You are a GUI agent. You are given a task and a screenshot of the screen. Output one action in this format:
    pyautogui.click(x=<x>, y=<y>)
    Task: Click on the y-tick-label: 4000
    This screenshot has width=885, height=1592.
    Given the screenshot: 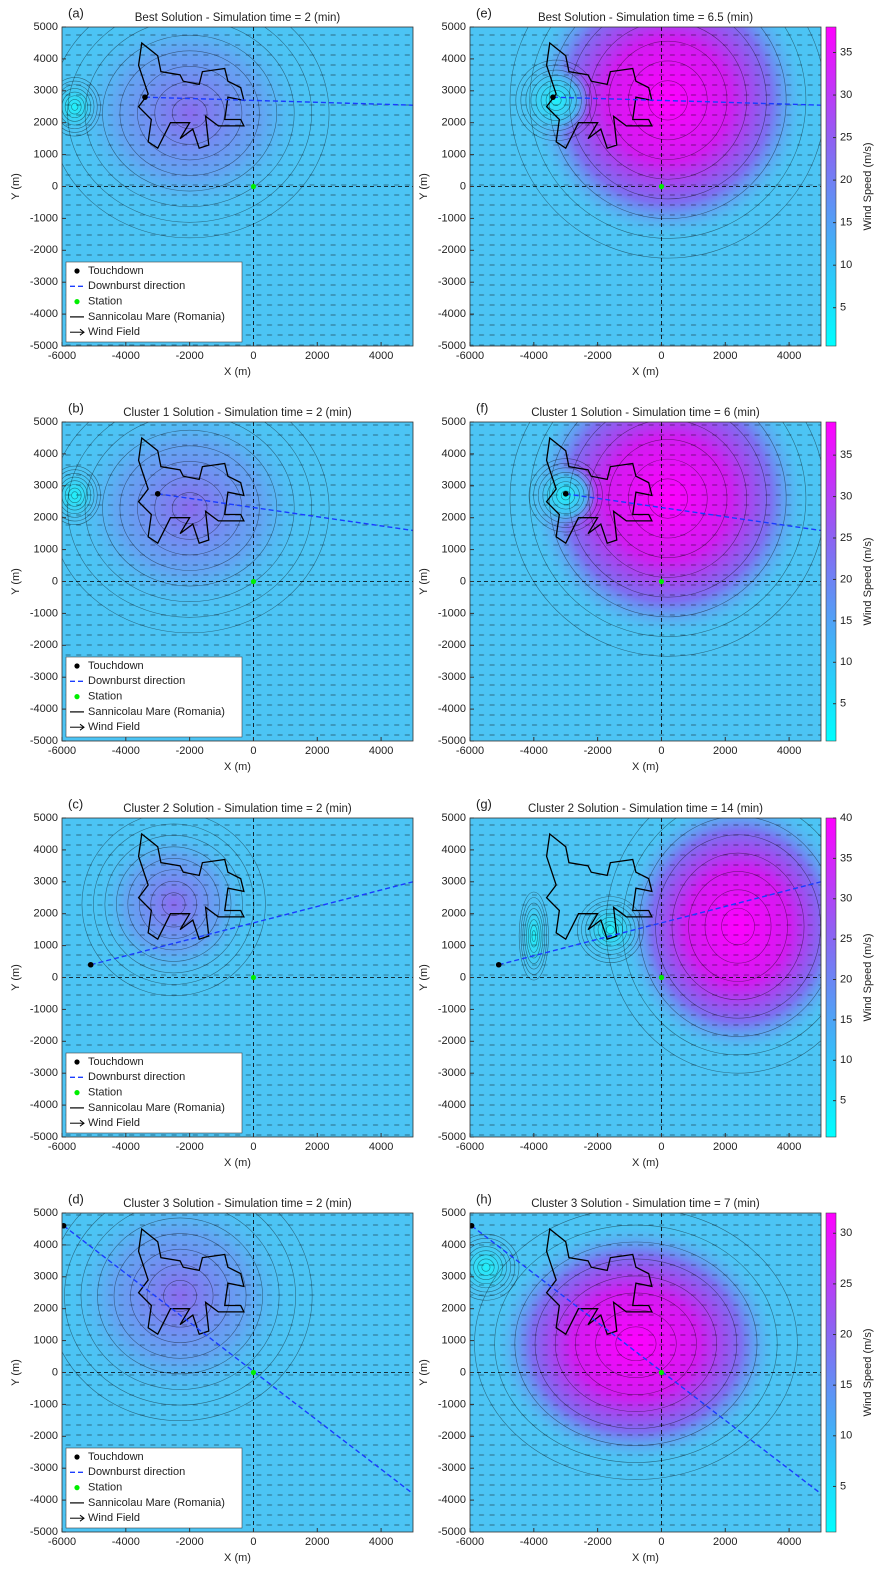 What is the action you would take?
    pyautogui.click(x=454, y=454)
    